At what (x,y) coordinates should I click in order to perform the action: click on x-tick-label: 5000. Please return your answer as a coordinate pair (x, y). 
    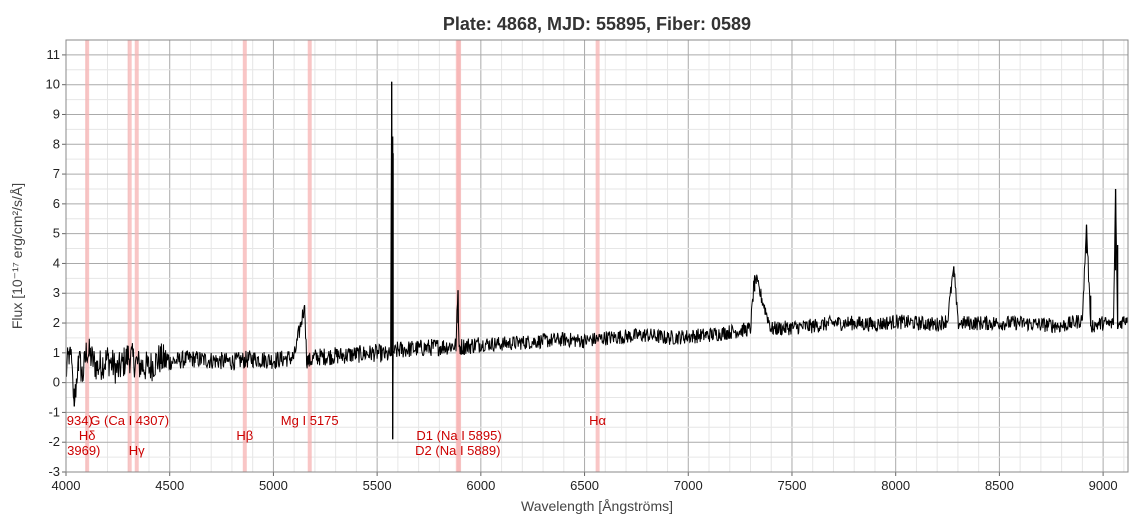
    Looking at the image, I should click on (273, 485).